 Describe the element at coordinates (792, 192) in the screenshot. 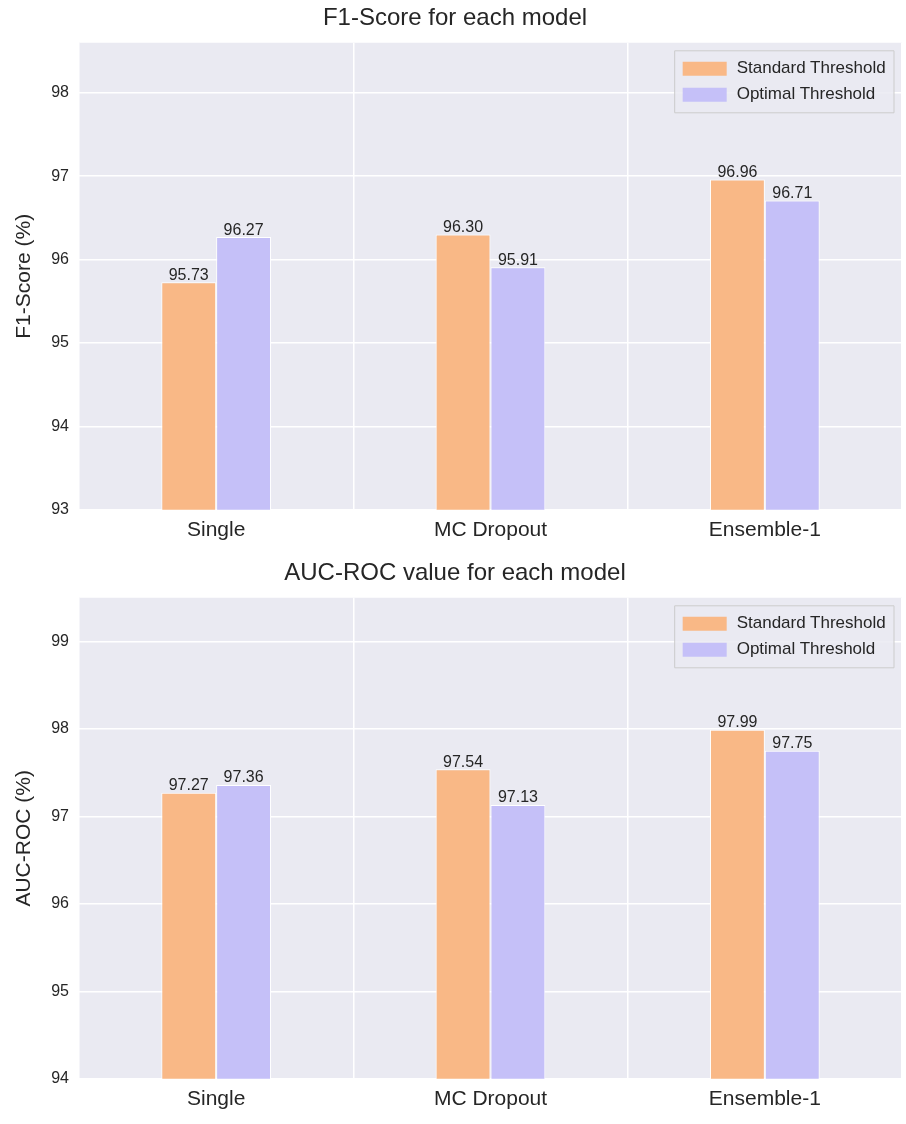

I see `data-label: 96.71` at that location.